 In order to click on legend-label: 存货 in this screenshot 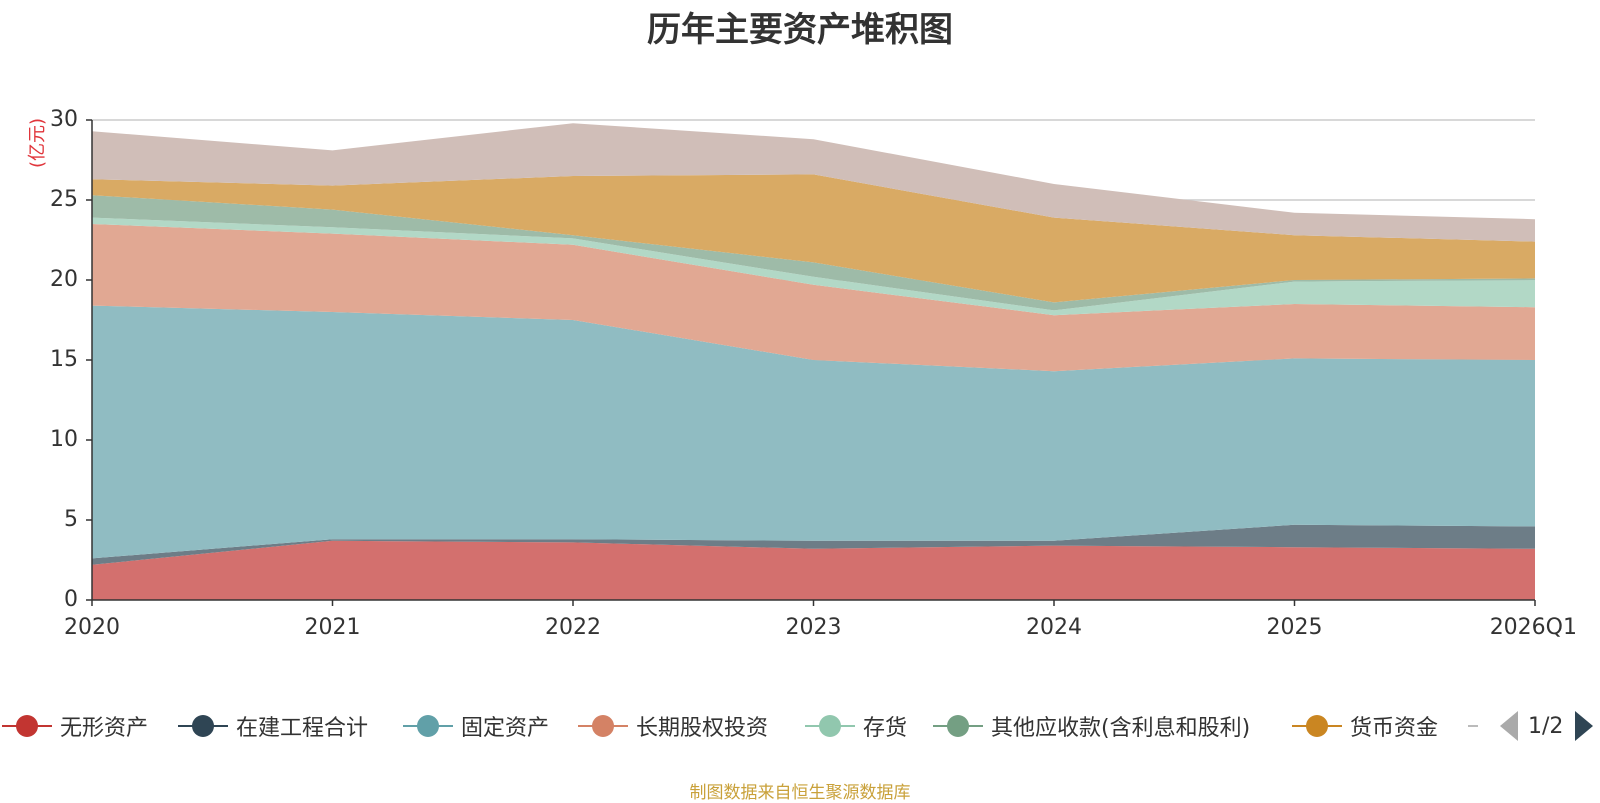, I will do `click(885, 728)`.